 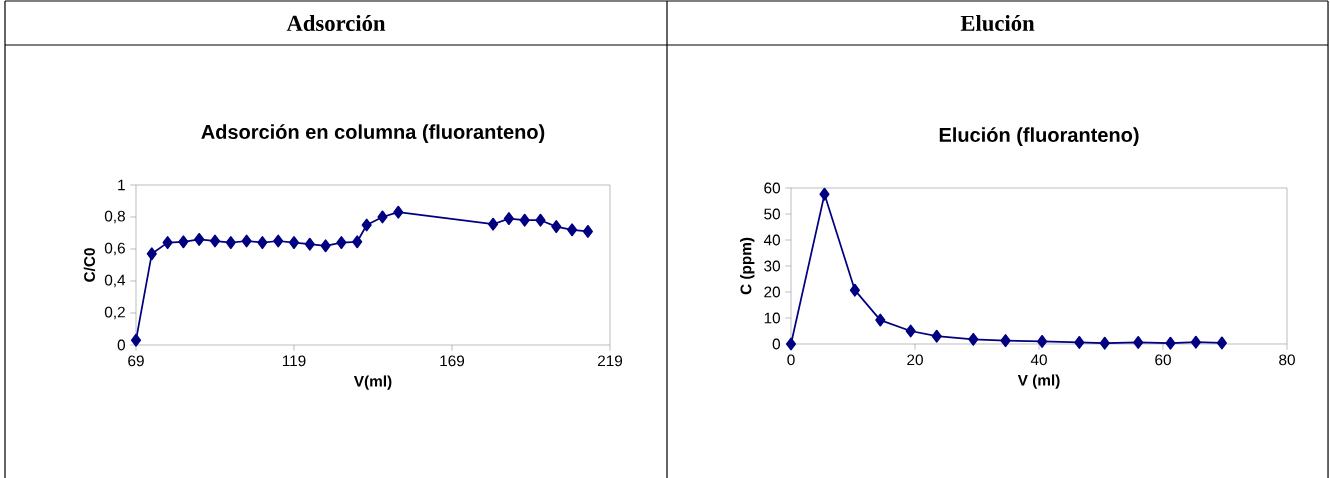 What do you see at coordinates (610, 361) in the screenshot?
I see `x-tick-label: 219` at bounding box center [610, 361].